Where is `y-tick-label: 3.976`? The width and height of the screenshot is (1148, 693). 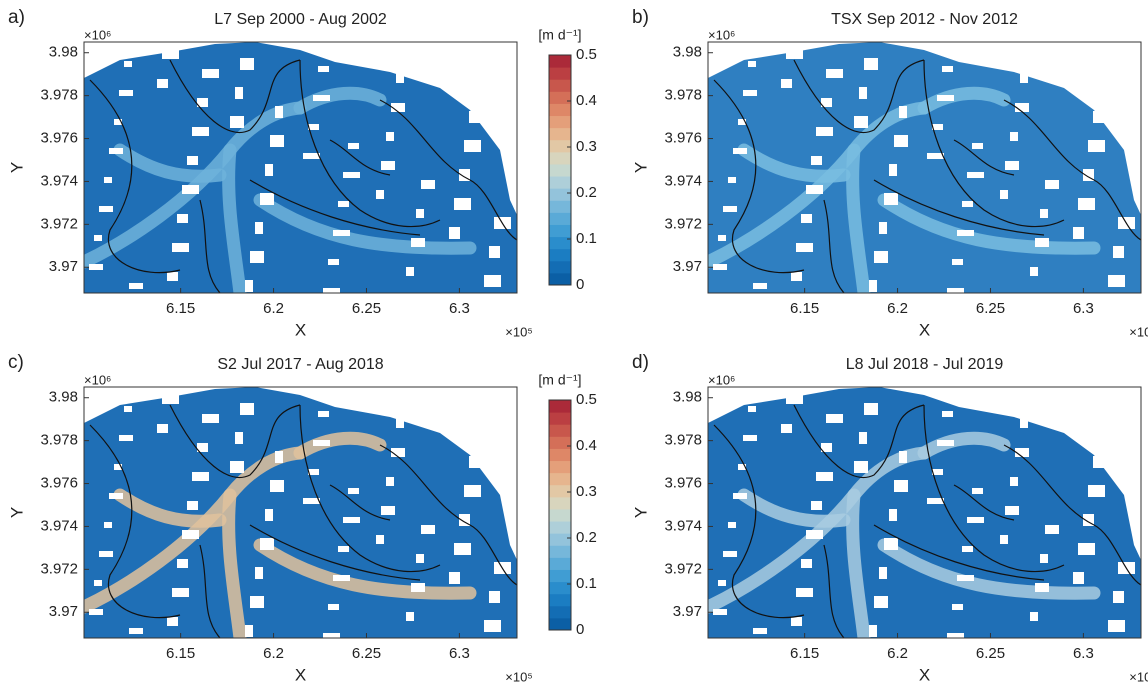
y-tick-label: 3.976 is located at coordinates (59, 138).